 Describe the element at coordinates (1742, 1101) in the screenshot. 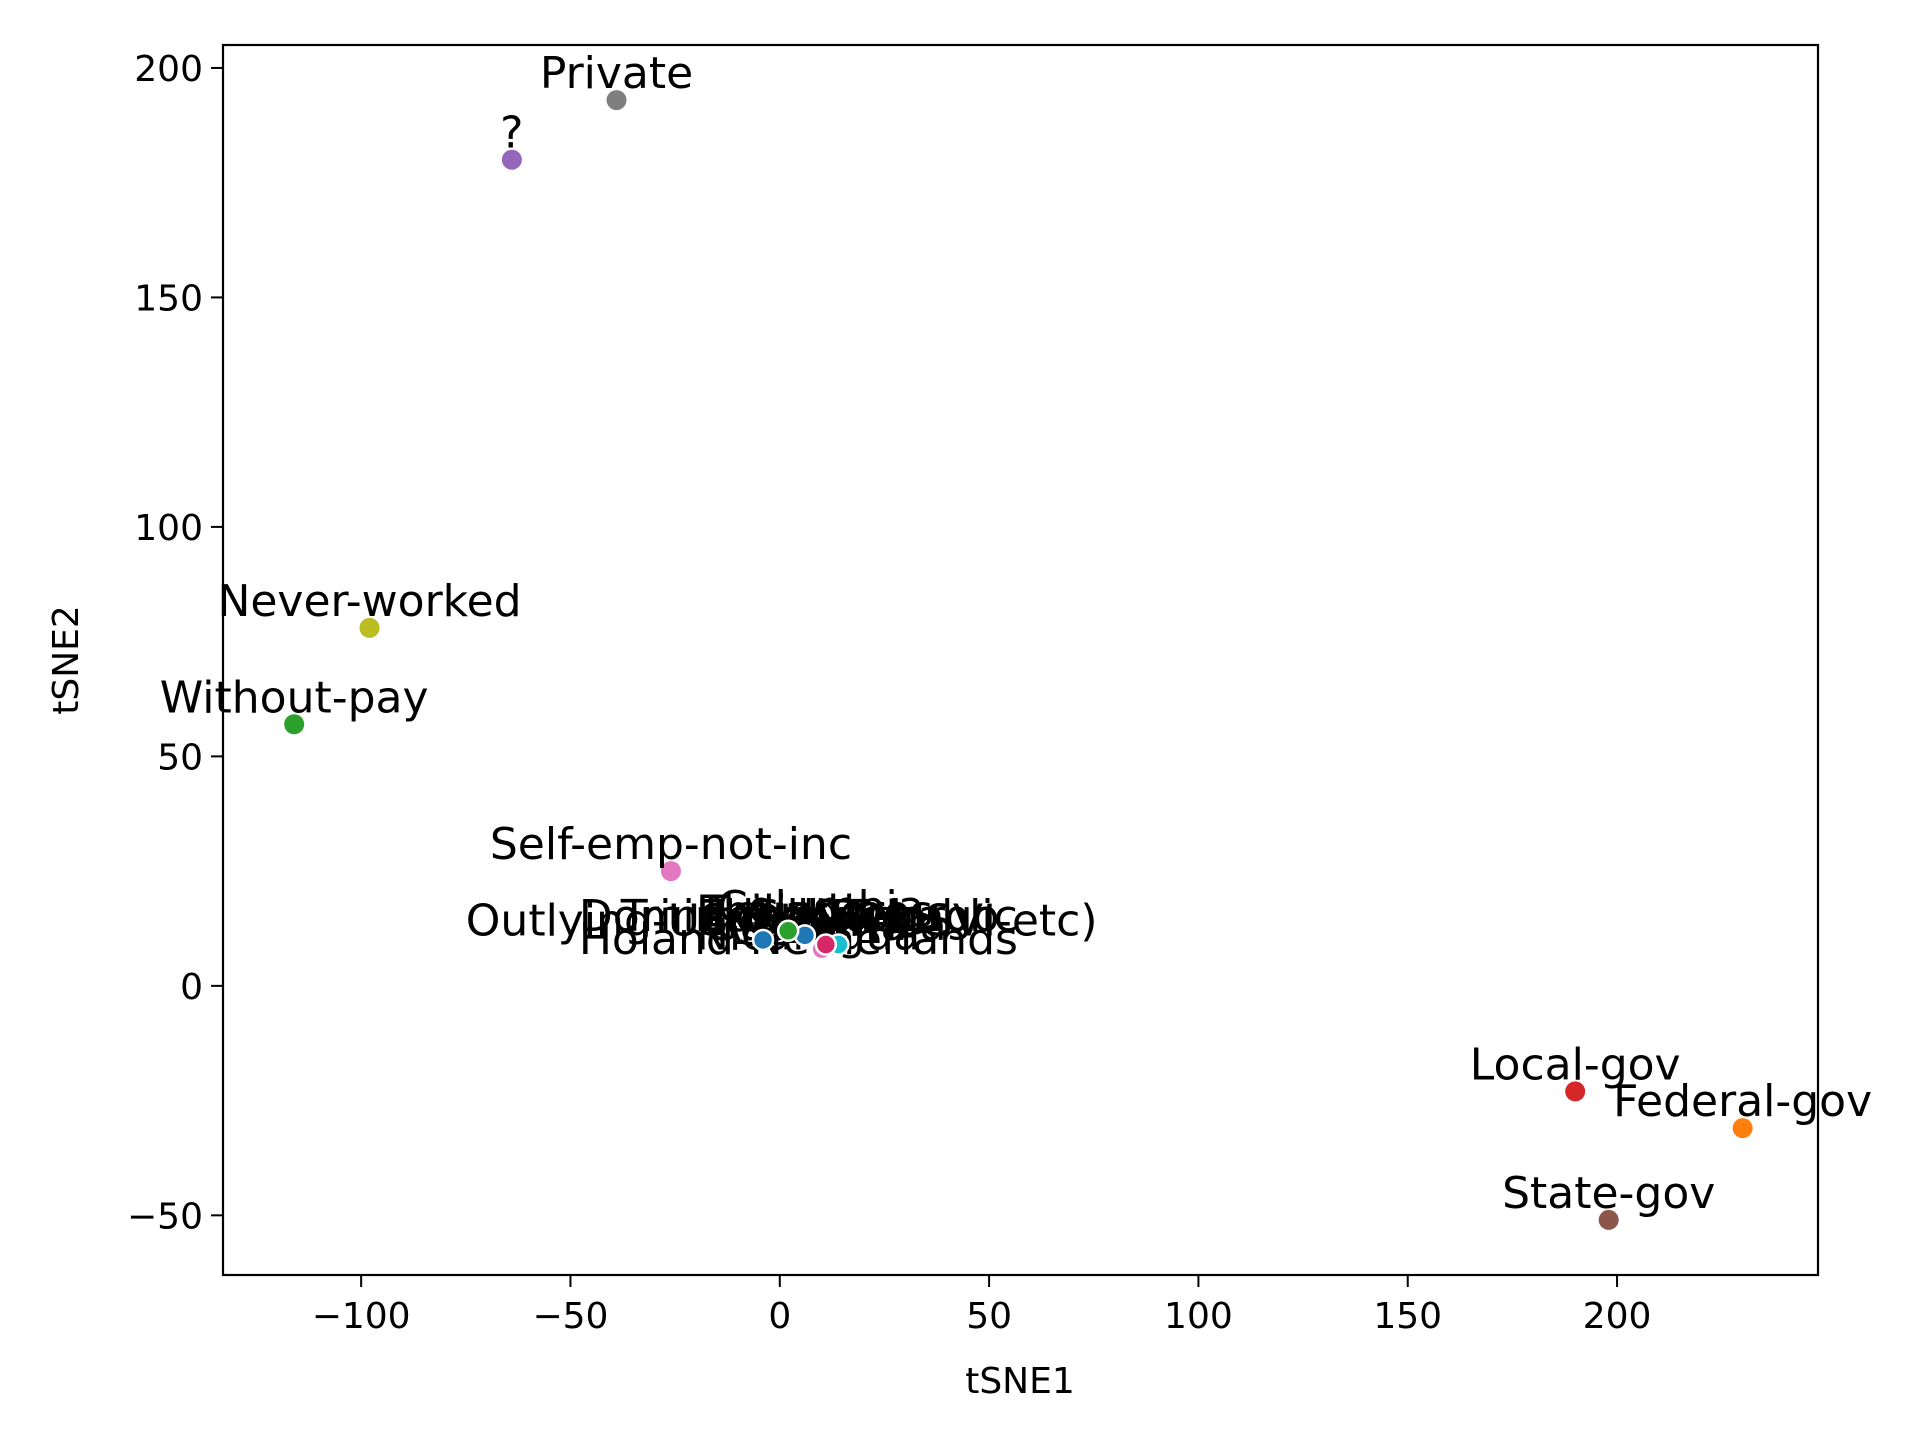

I see `data-point-label: Federal-gov` at that location.